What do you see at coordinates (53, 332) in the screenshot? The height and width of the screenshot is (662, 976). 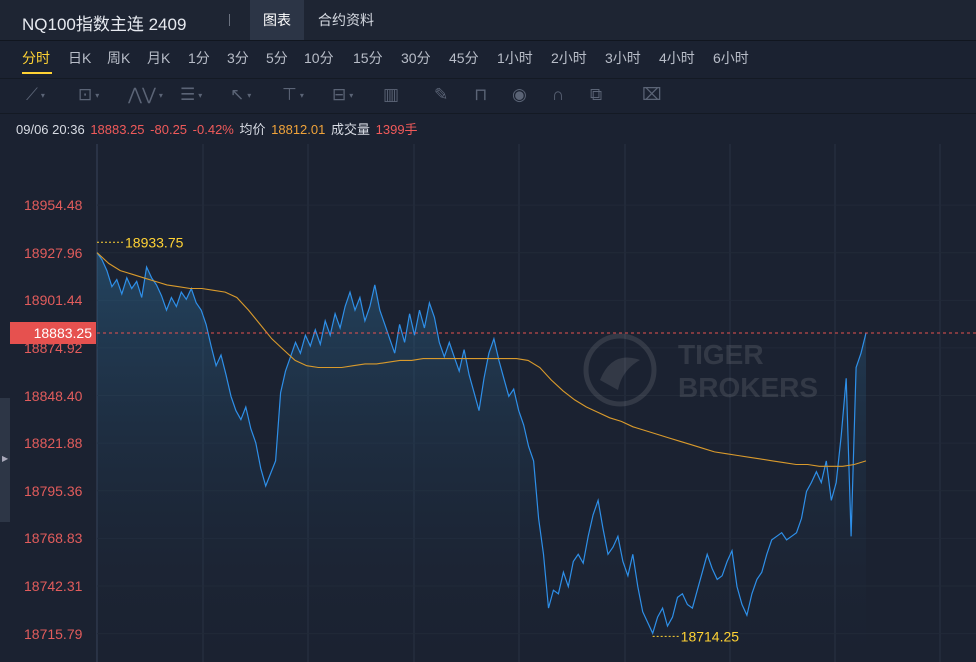 I see `current-price-tag: 18883.25` at bounding box center [53, 332].